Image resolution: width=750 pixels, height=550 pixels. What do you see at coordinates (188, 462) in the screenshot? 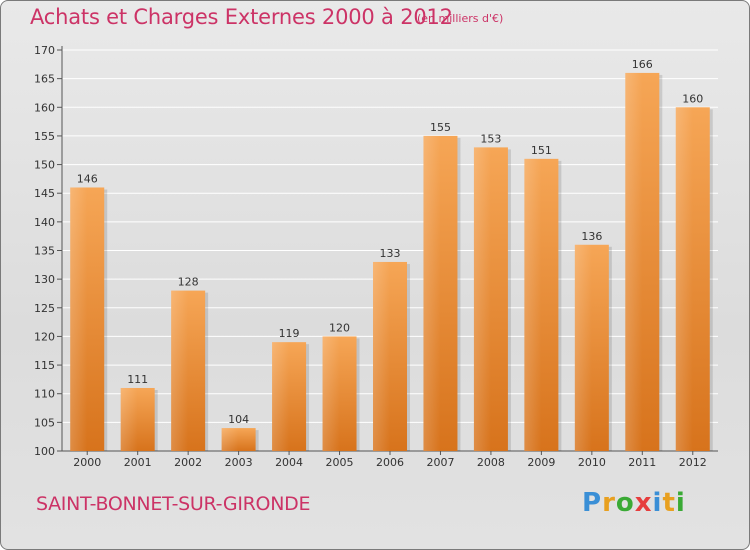
I see `x-tick-label: 2002` at bounding box center [188, 462].